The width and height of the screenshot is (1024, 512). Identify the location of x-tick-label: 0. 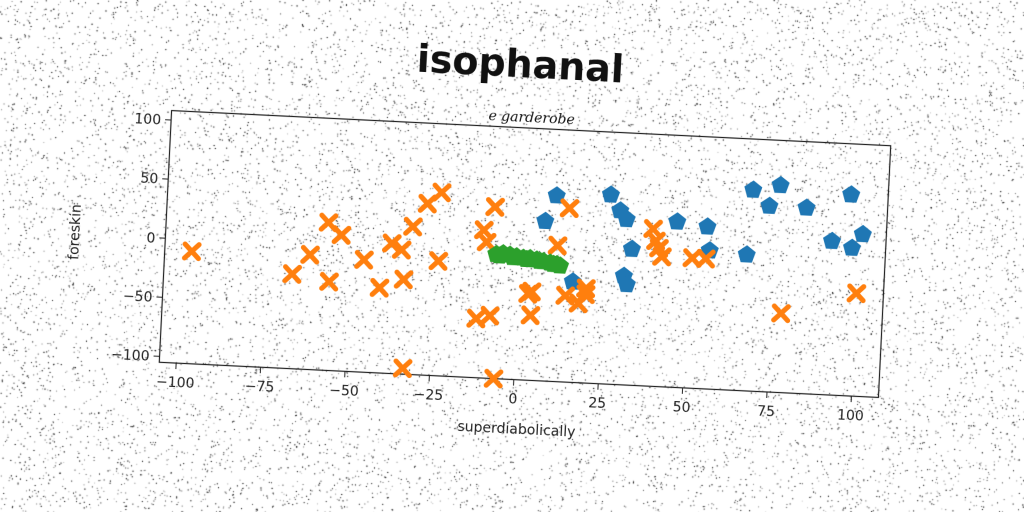
(513, 399).